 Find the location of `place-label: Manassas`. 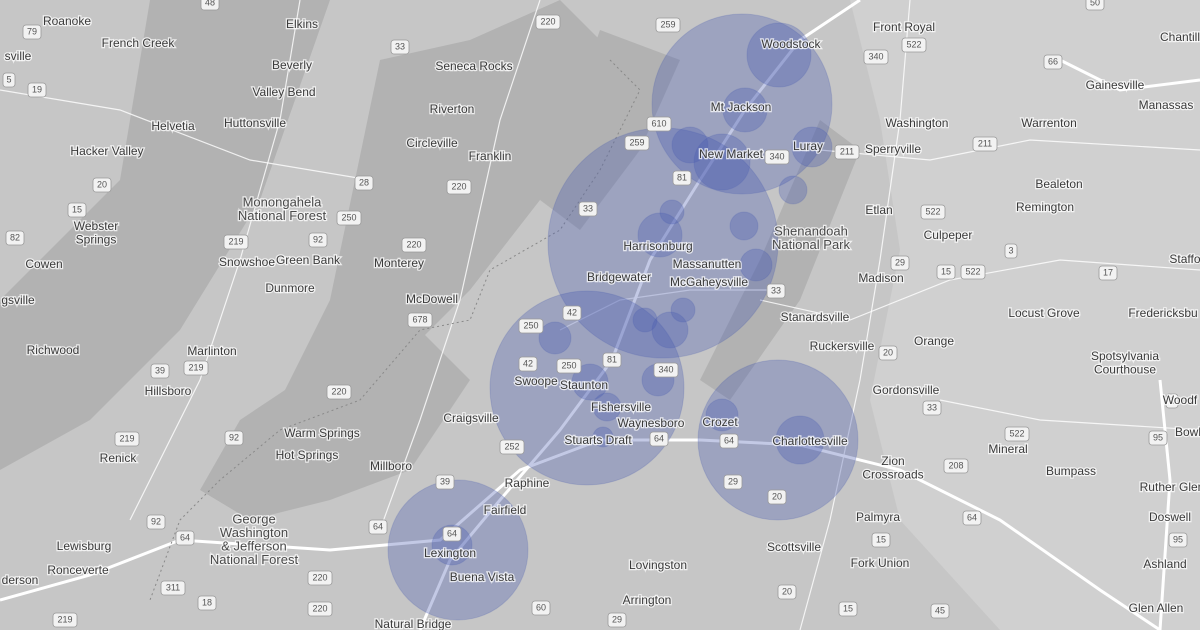

place-label: Manassas is located at coordinates (1166, 105).